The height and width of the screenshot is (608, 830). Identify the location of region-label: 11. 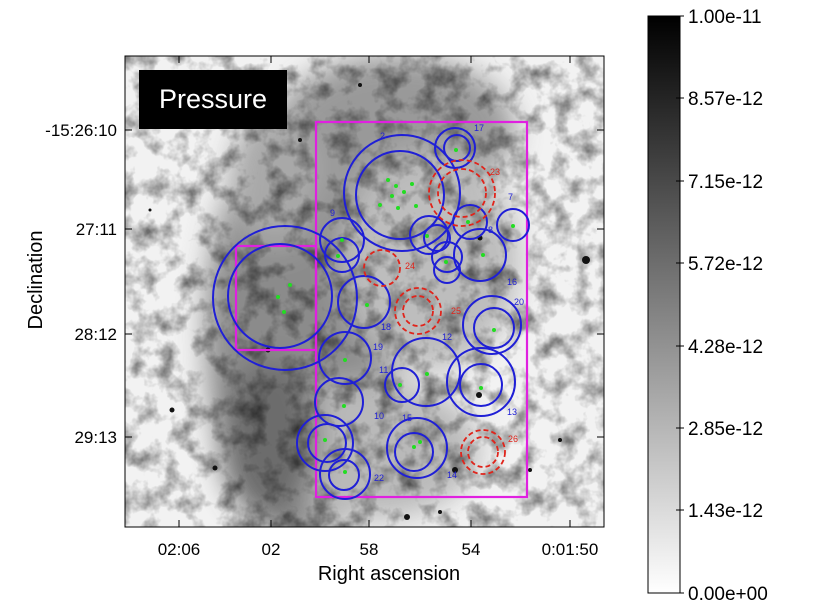
(383, 370).